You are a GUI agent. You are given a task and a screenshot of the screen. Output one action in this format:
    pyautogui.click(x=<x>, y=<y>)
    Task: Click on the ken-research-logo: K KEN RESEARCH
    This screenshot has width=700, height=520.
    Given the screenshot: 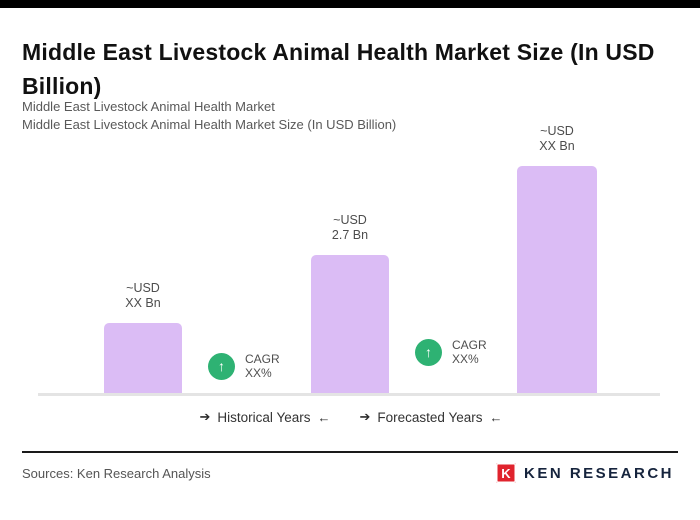 What is the action you would take?
    pyautogui.click(x=584, y=473)
    